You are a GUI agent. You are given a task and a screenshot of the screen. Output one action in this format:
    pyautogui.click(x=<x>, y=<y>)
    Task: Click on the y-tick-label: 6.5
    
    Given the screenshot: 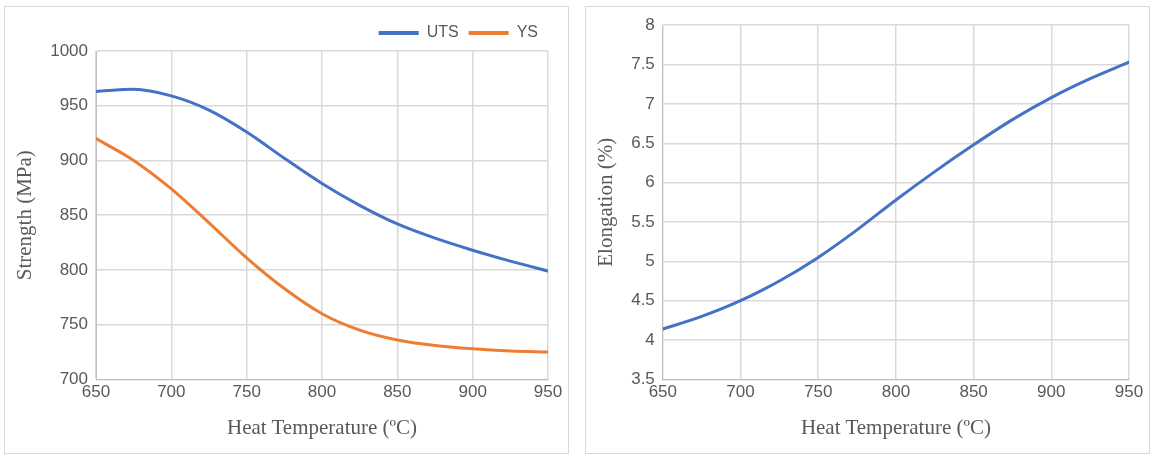 What is the action you would take?
    pyautogui.click(x=643, y=142)
    